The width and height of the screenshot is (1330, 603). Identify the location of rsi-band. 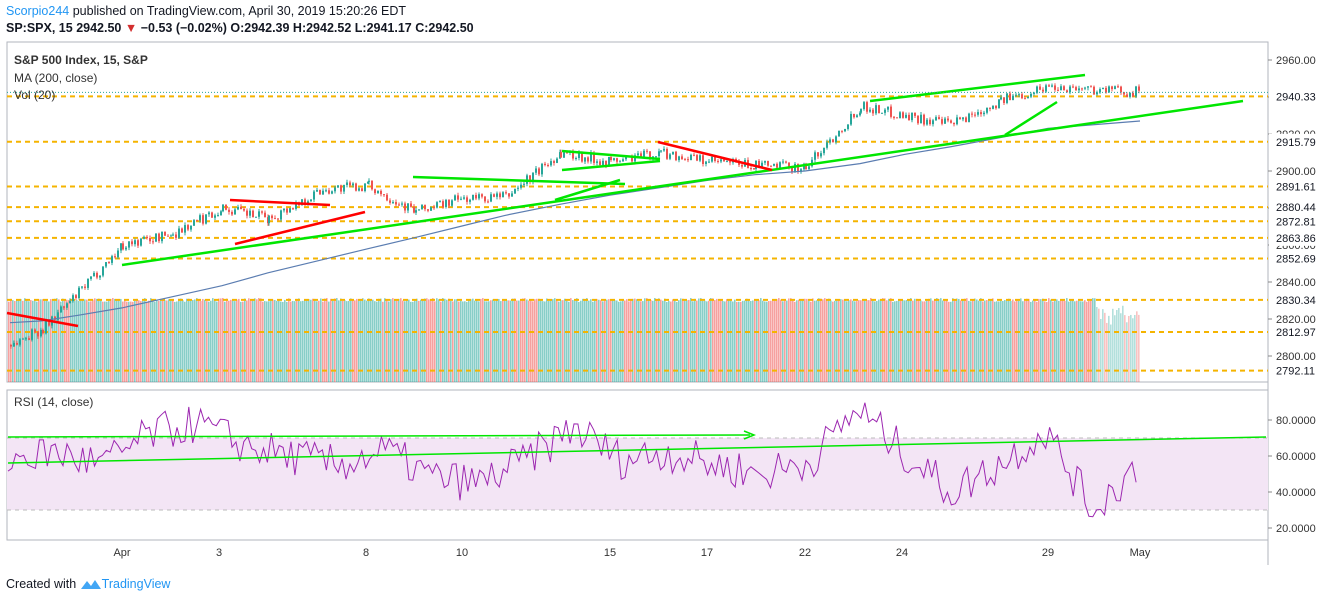
(637, 474).